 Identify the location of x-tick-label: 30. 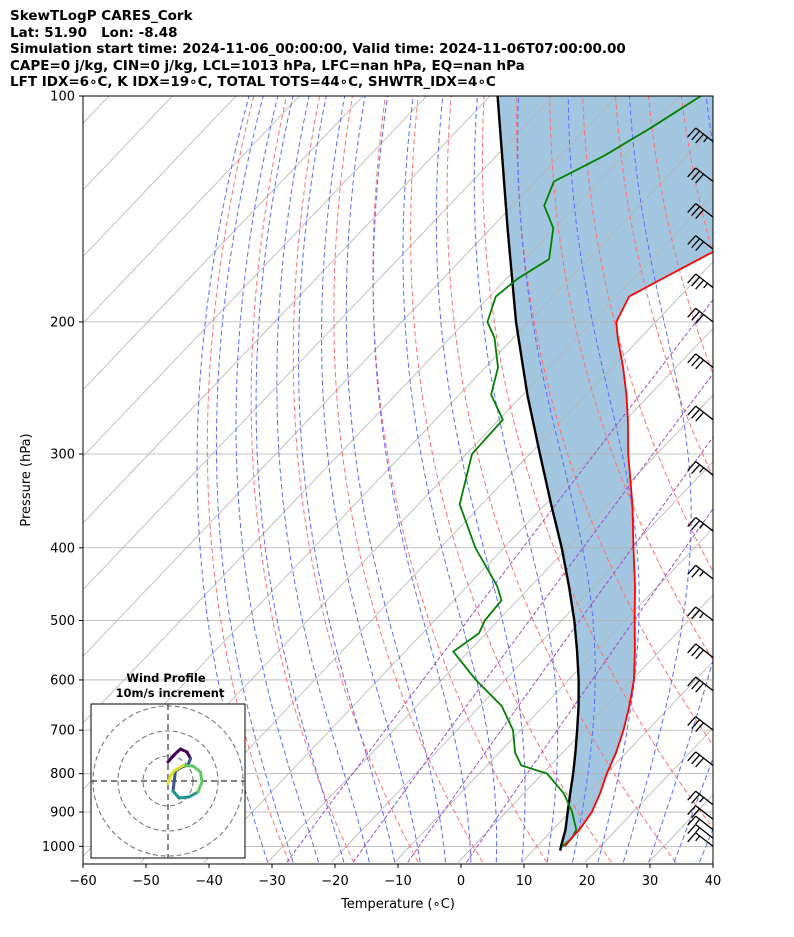
(650, 881).